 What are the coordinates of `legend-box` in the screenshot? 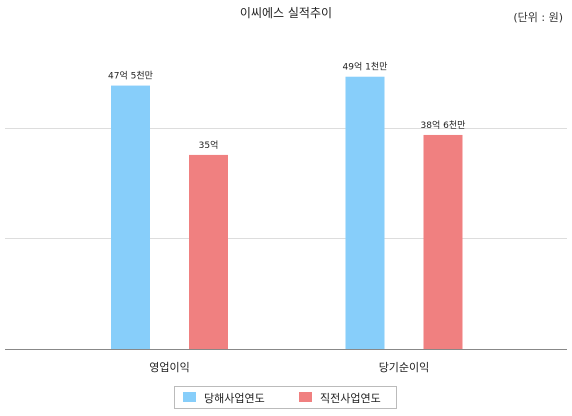 It's located at (285, 397).